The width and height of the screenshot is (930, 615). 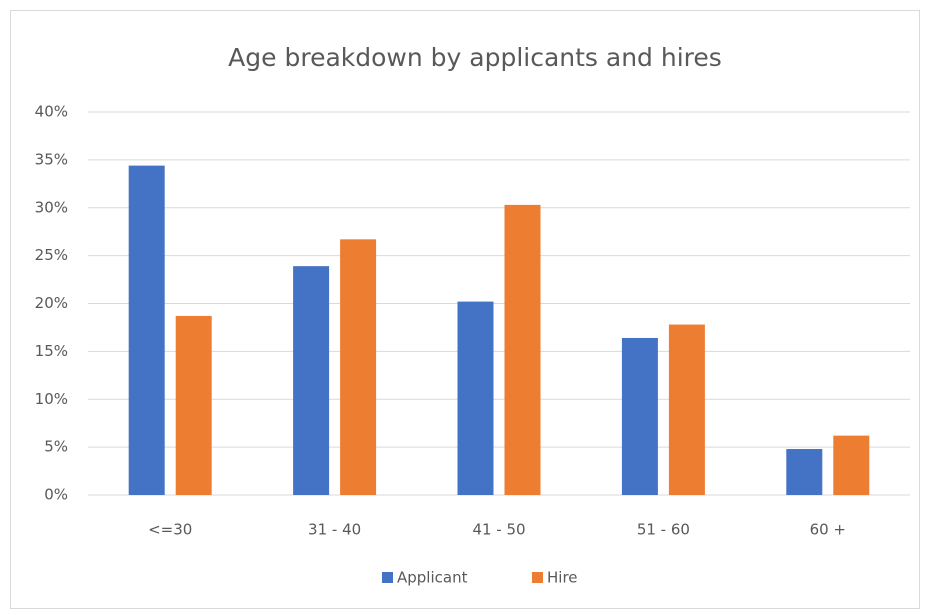 I want to click on x-tick-label: 51 - 60, so click(x=663, y=530).